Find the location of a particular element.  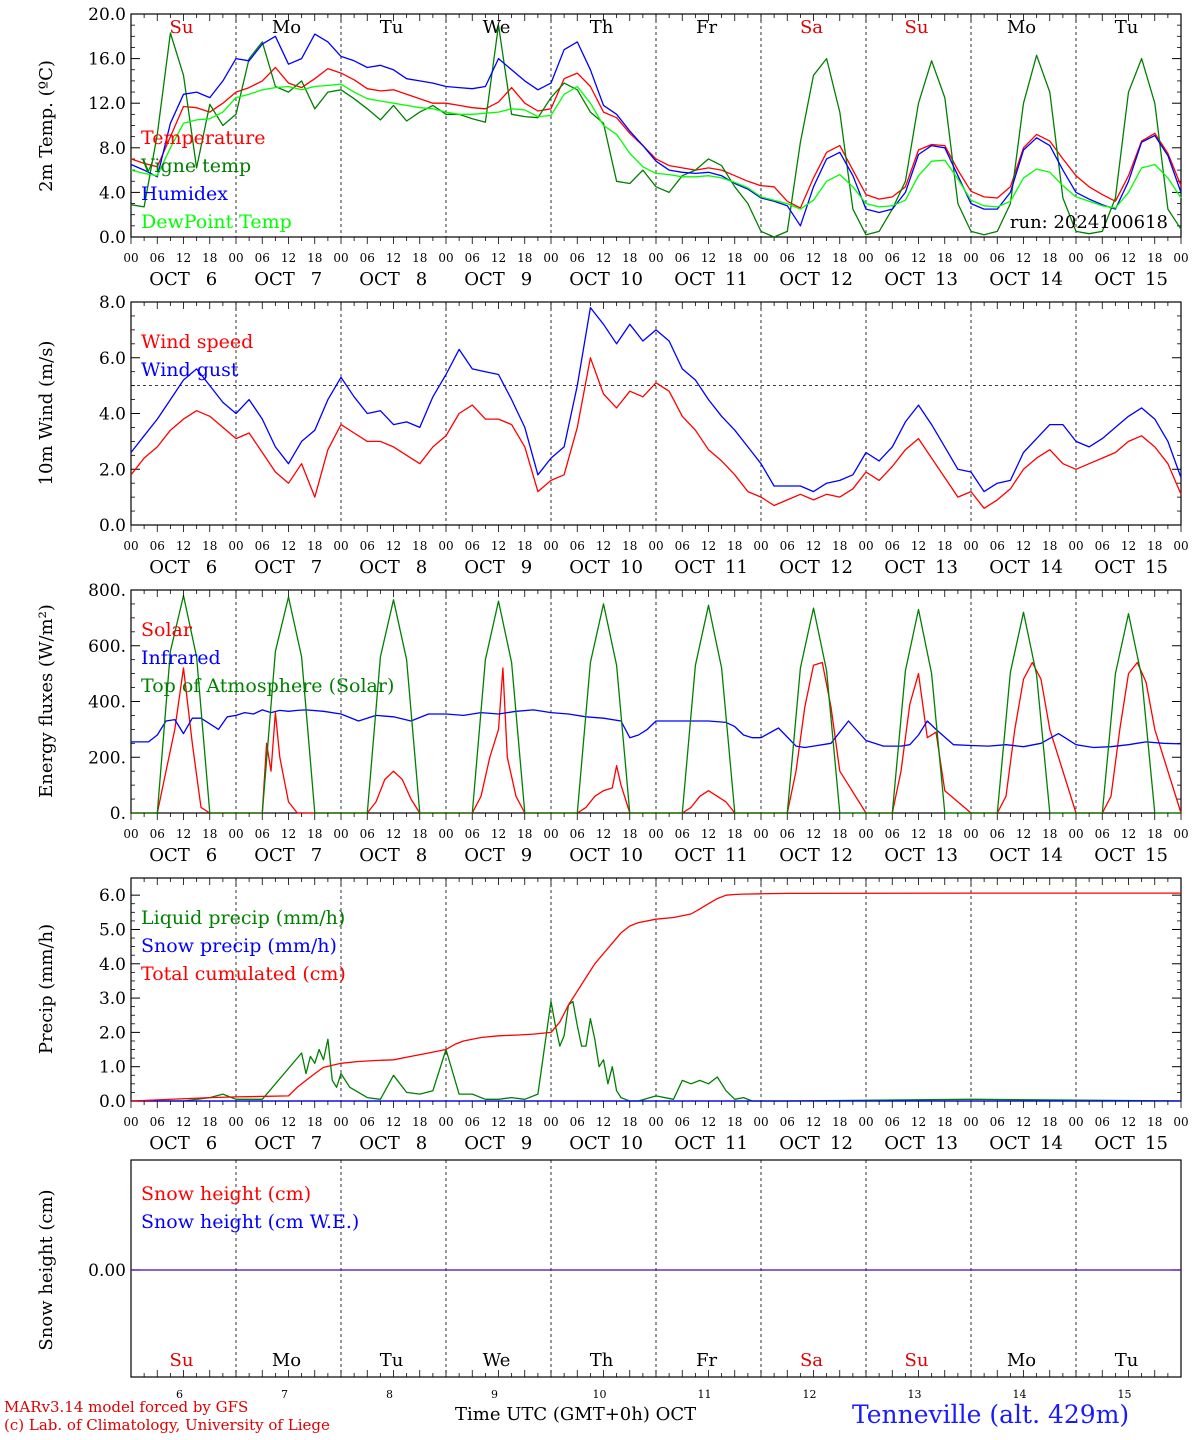

y-tick-label: 3.0 is located at coordinates (112, 999).